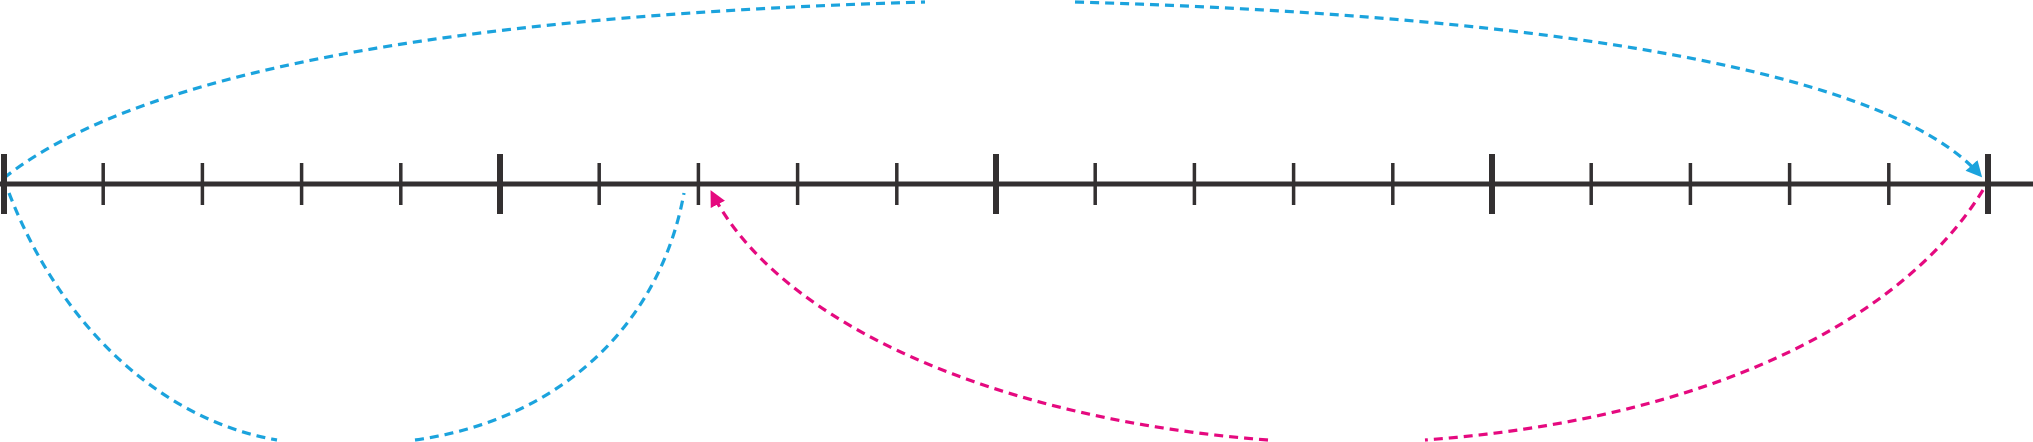 The width and height of the screenshot is (2033, 442). Describe the element at coordinates (550, 317) in the screenshot. I see `lower-left-jump-arc-right` at that location.